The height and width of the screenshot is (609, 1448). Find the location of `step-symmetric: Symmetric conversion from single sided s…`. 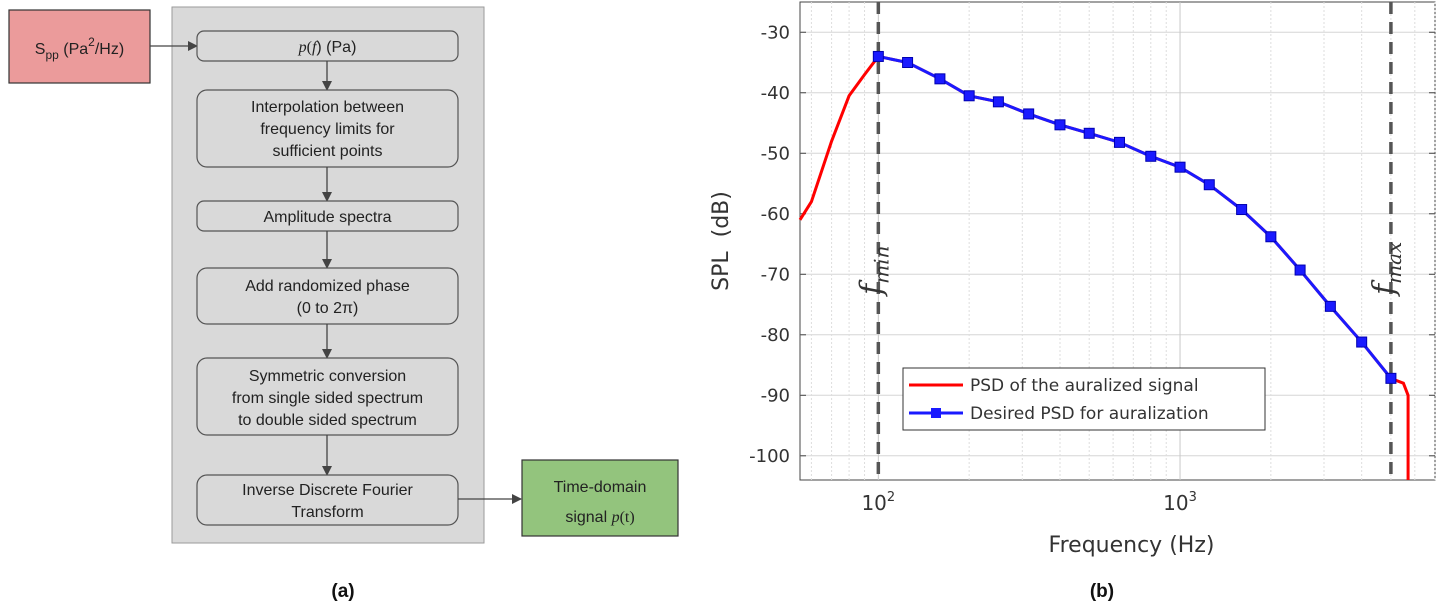

step-symmetric: Symmetric conversion from single sided s… is located at coordinates (327, 396).